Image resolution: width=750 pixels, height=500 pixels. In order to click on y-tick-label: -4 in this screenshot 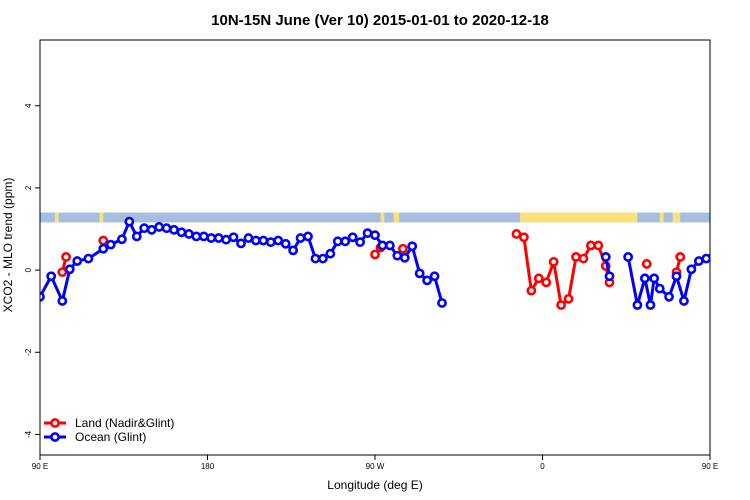, I will do `click(28, 434)`.